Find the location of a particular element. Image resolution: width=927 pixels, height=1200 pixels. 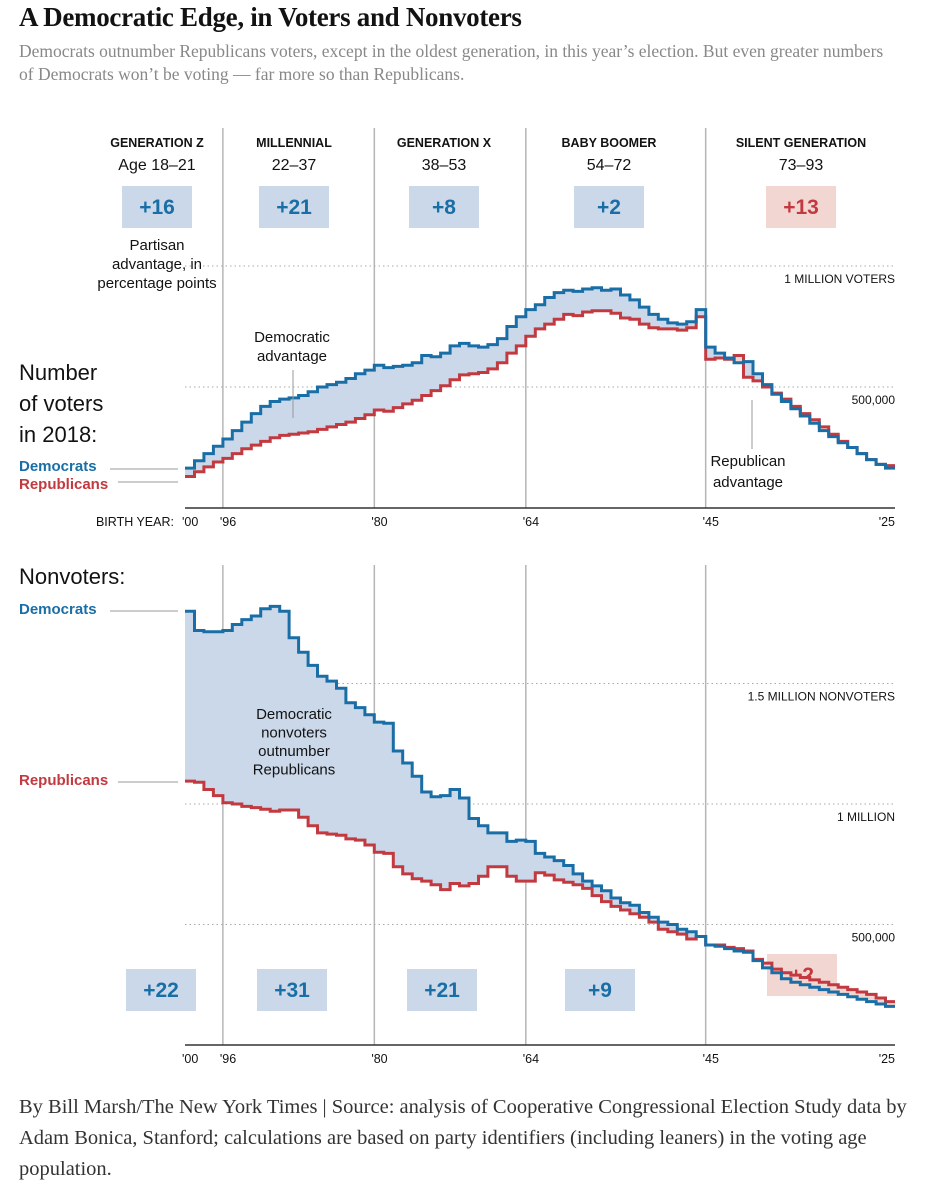

voter-advantage-value: +16 is located at coordinates (157, 207).